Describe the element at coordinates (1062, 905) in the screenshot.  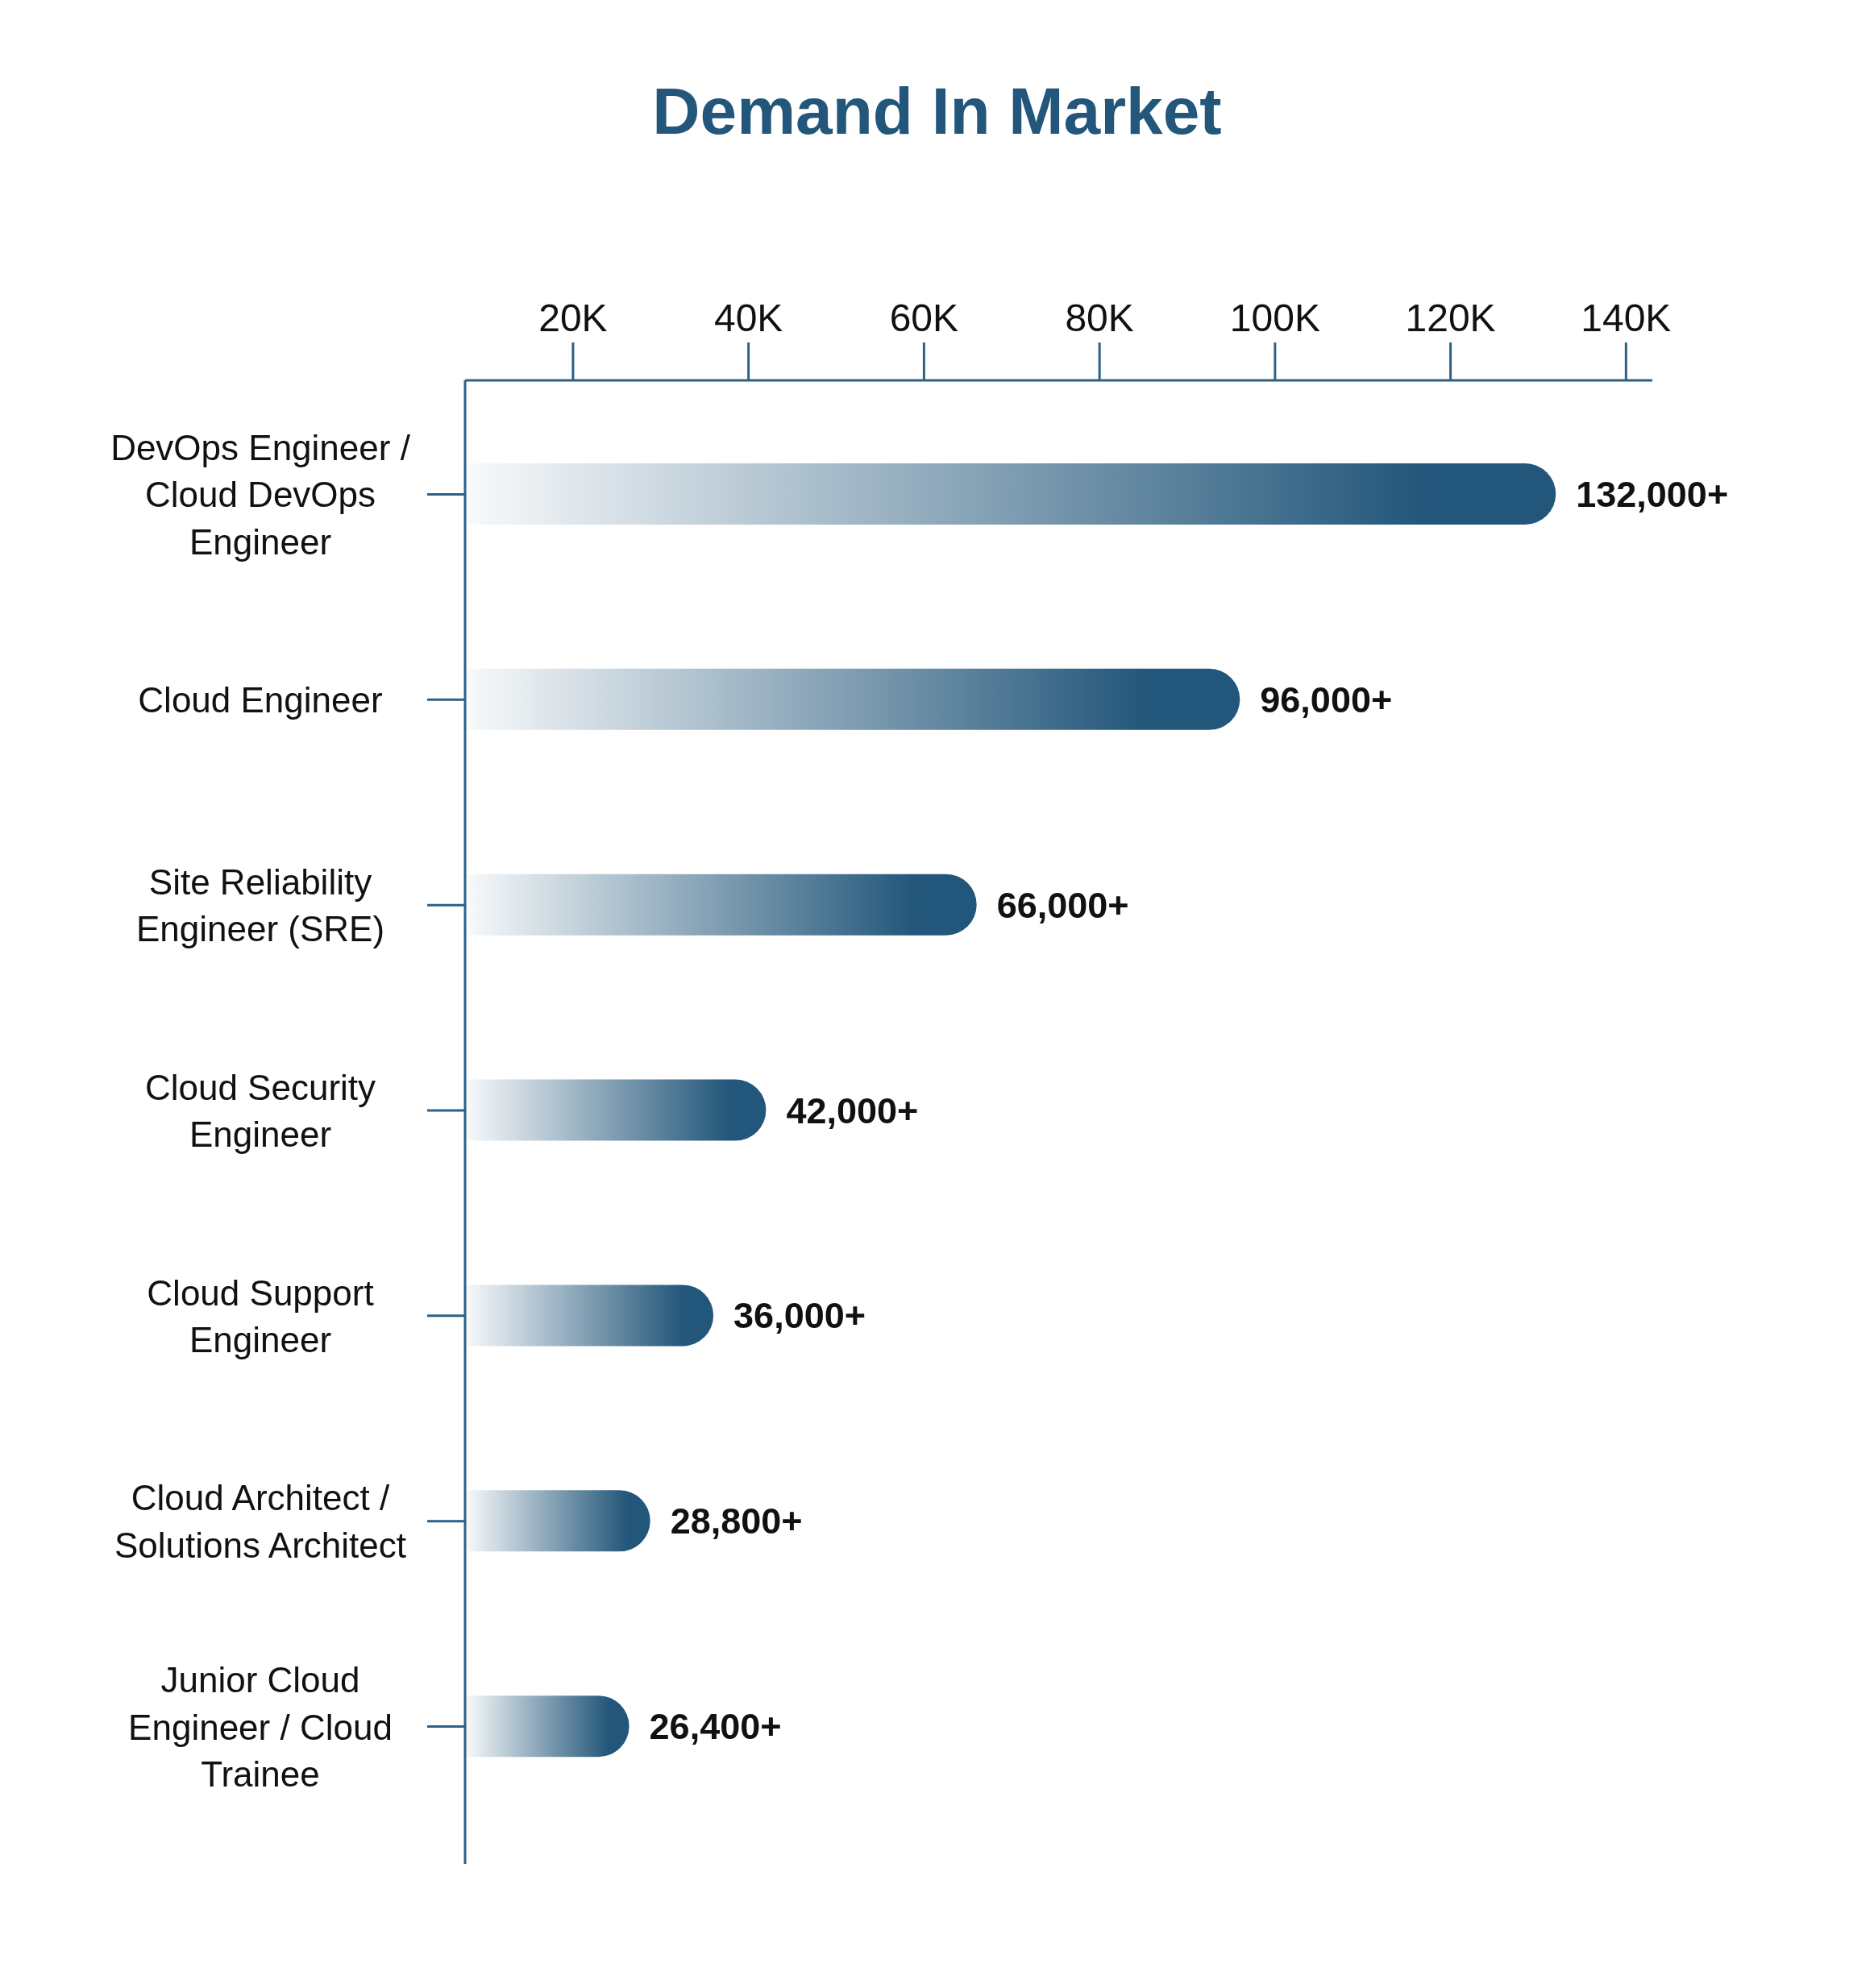
I see `data-label: 66,000+` at that location.